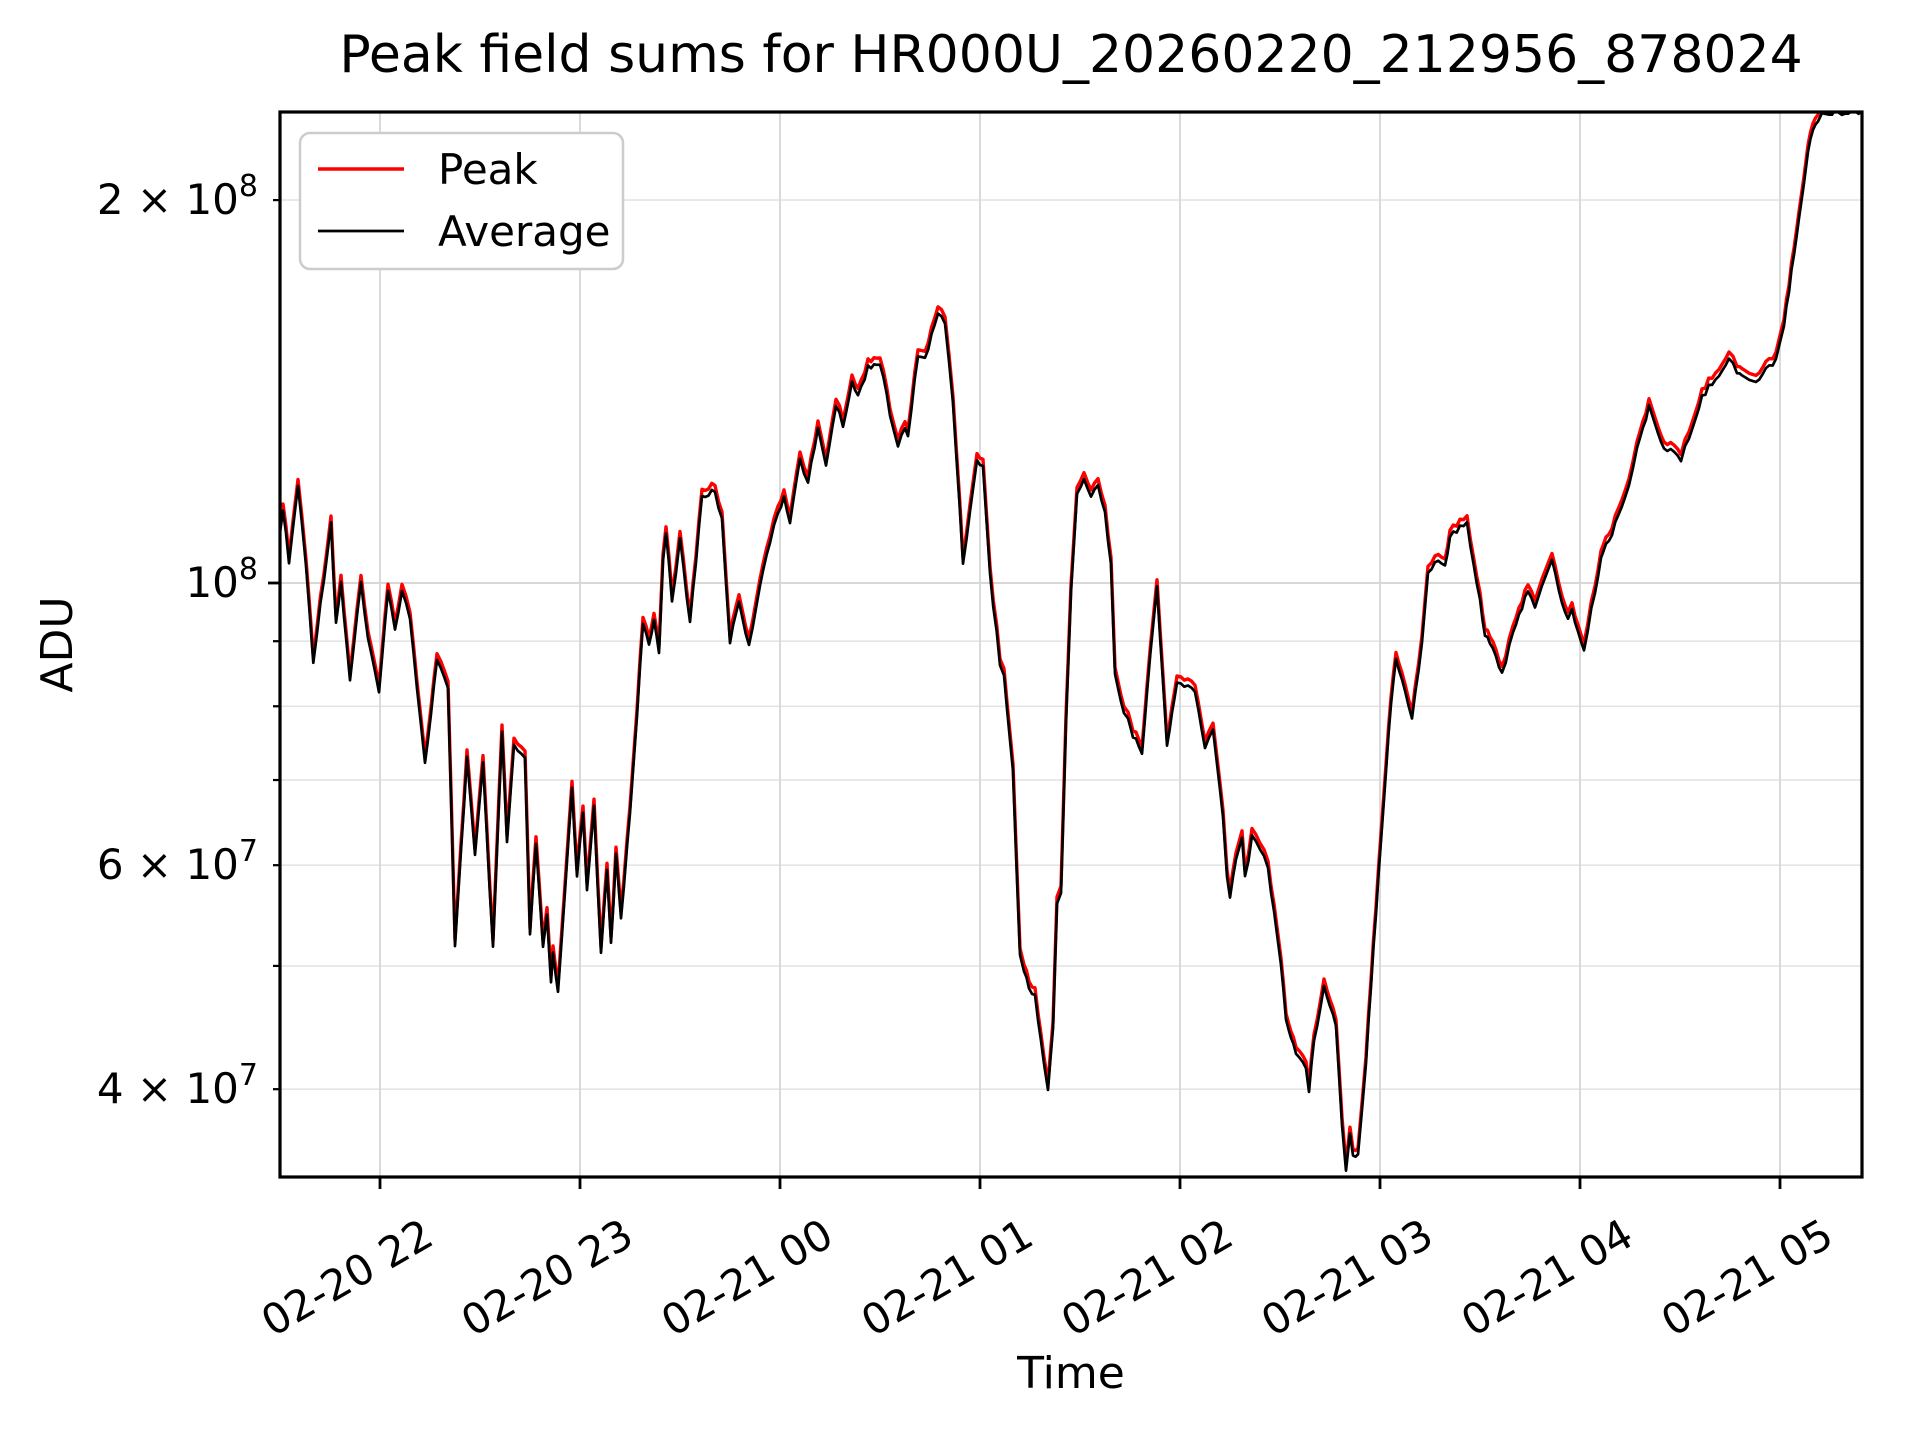 This screenshot has width=1920, height=1440. What do you see at coordinates (1070, 1373) in the screenshot?
I see `x-axis-label: Time` at bounding box center [1070, 1373].